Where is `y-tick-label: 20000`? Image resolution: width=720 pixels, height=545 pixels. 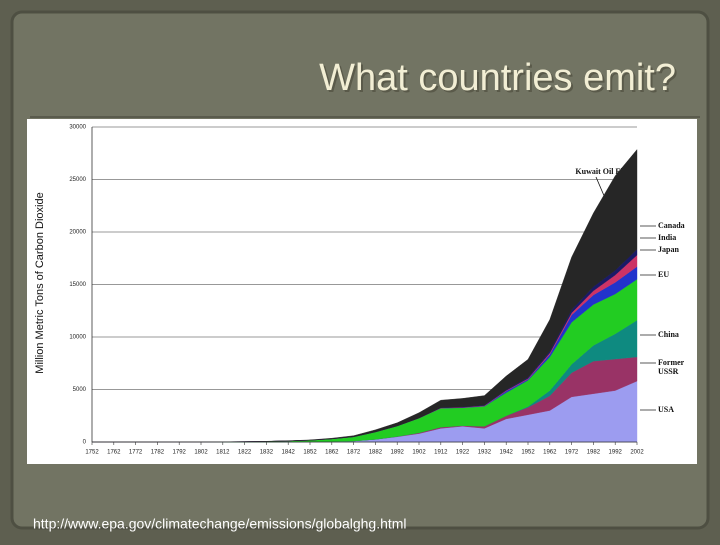 y-tick-label: 20000 is located at coordinates (77, 233).